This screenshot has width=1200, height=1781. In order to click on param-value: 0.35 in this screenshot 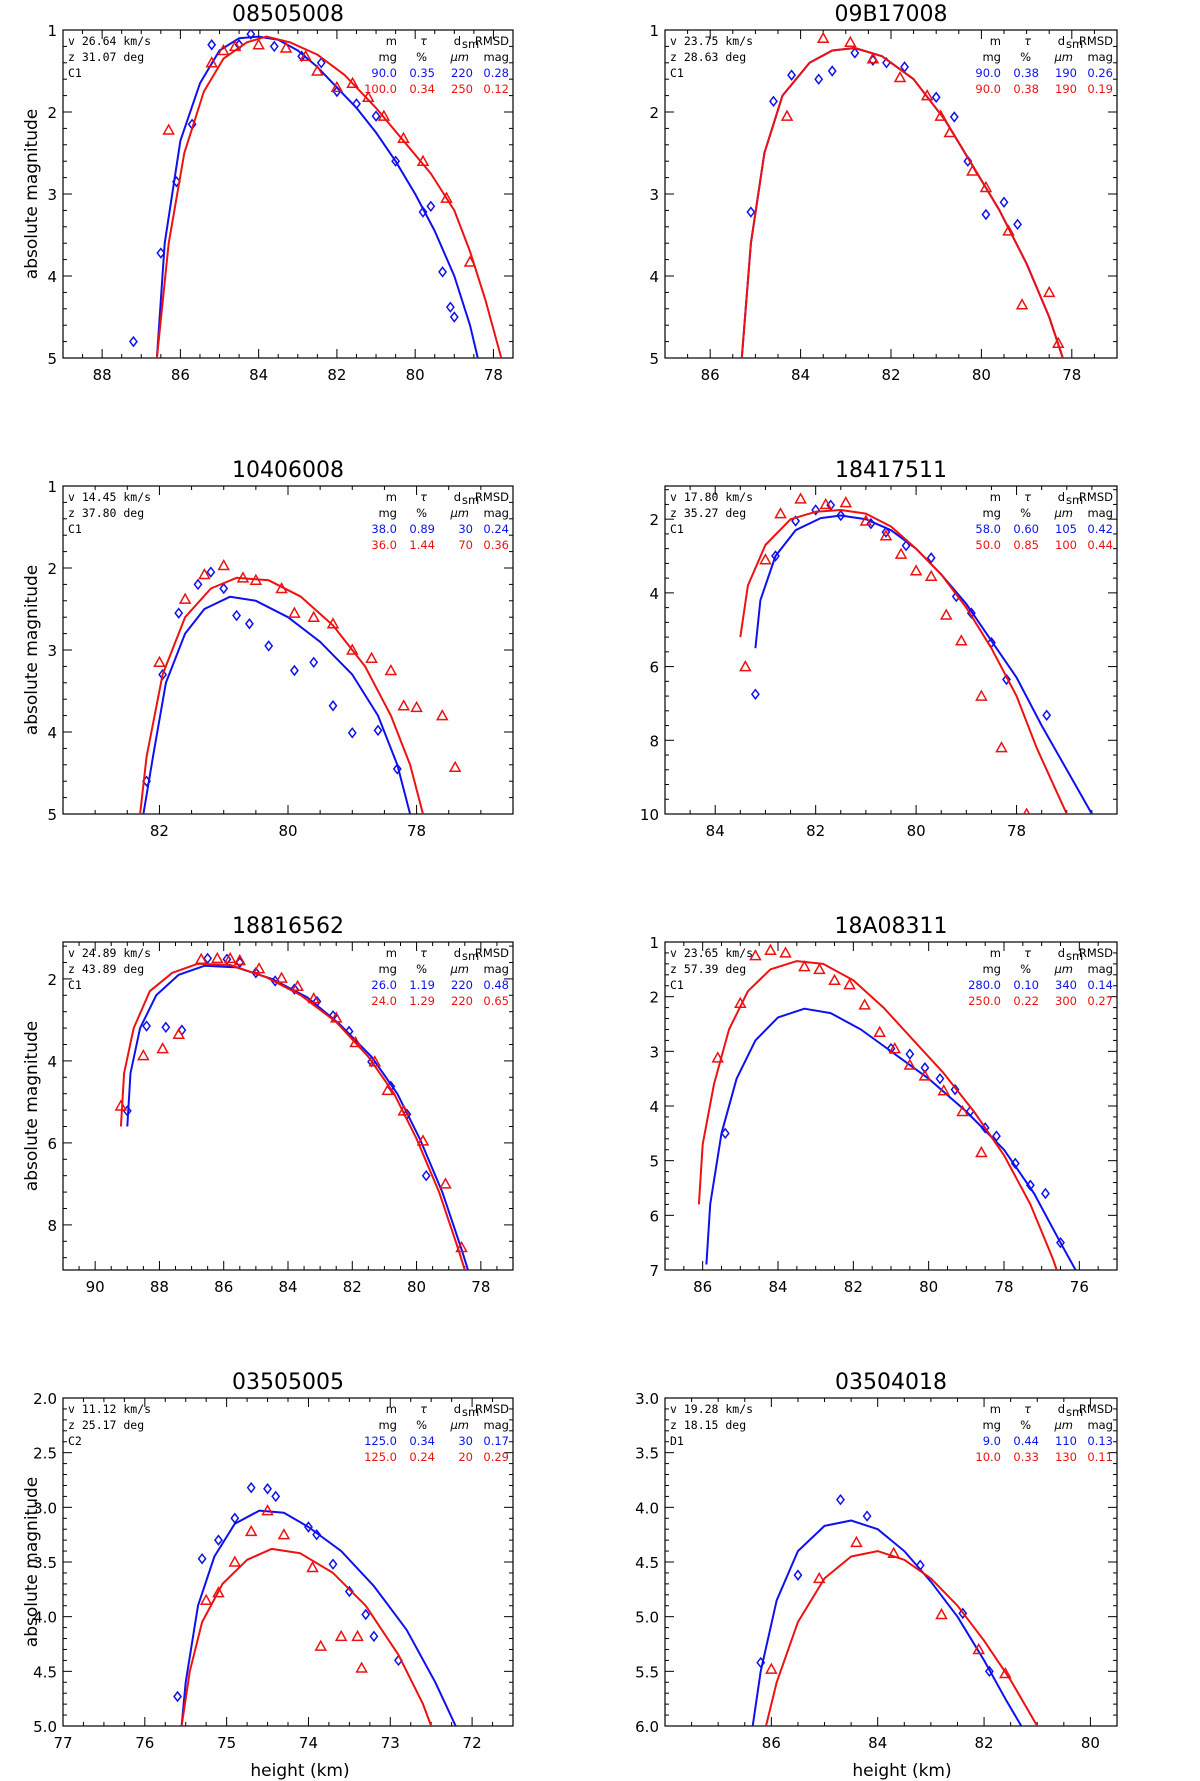, I will do `click(422, 73)`.